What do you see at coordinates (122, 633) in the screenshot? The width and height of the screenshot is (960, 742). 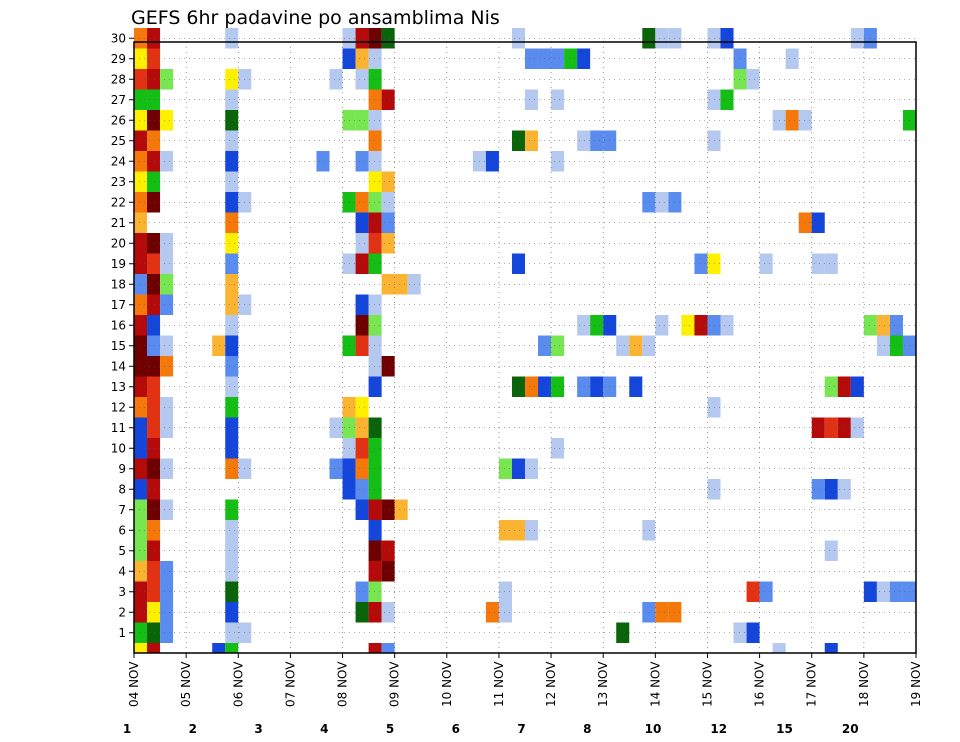 I see `y-tick-label: 1` at bounding box center [122, 633].